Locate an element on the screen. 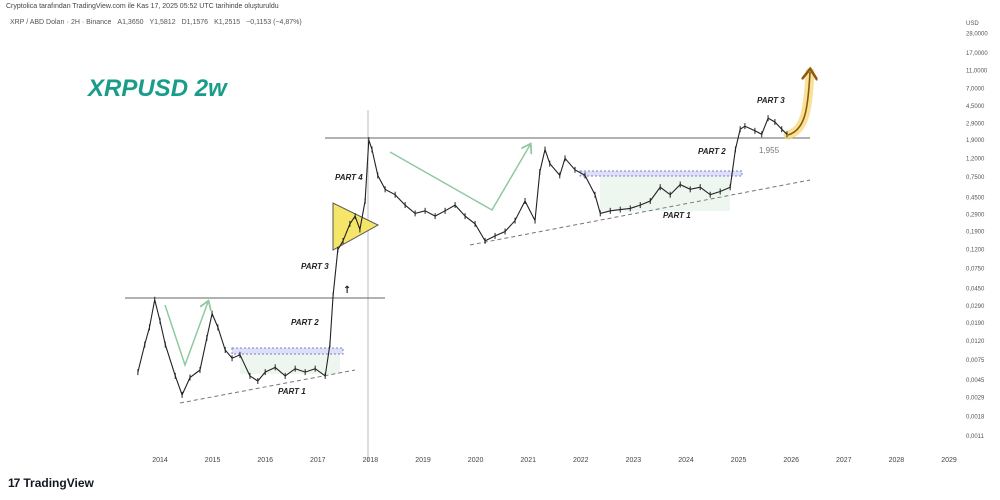 The width and height of the screenshot is (1000, 500). move-arrow-middle is located at coordinates (459, 178).